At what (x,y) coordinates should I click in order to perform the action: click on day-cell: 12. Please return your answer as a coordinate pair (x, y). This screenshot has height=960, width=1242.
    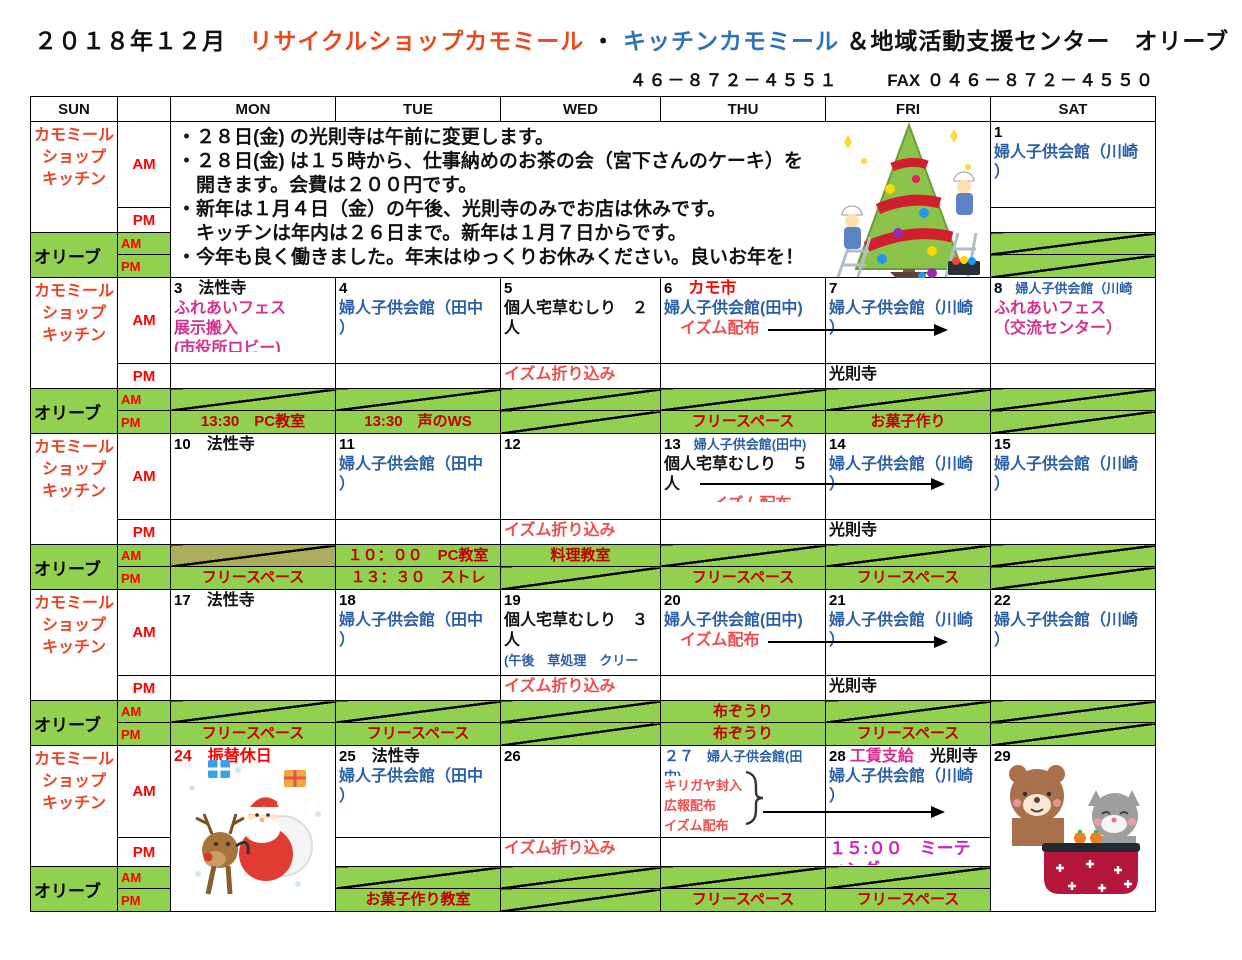
    Looking at the image, I should click on (580, 476).